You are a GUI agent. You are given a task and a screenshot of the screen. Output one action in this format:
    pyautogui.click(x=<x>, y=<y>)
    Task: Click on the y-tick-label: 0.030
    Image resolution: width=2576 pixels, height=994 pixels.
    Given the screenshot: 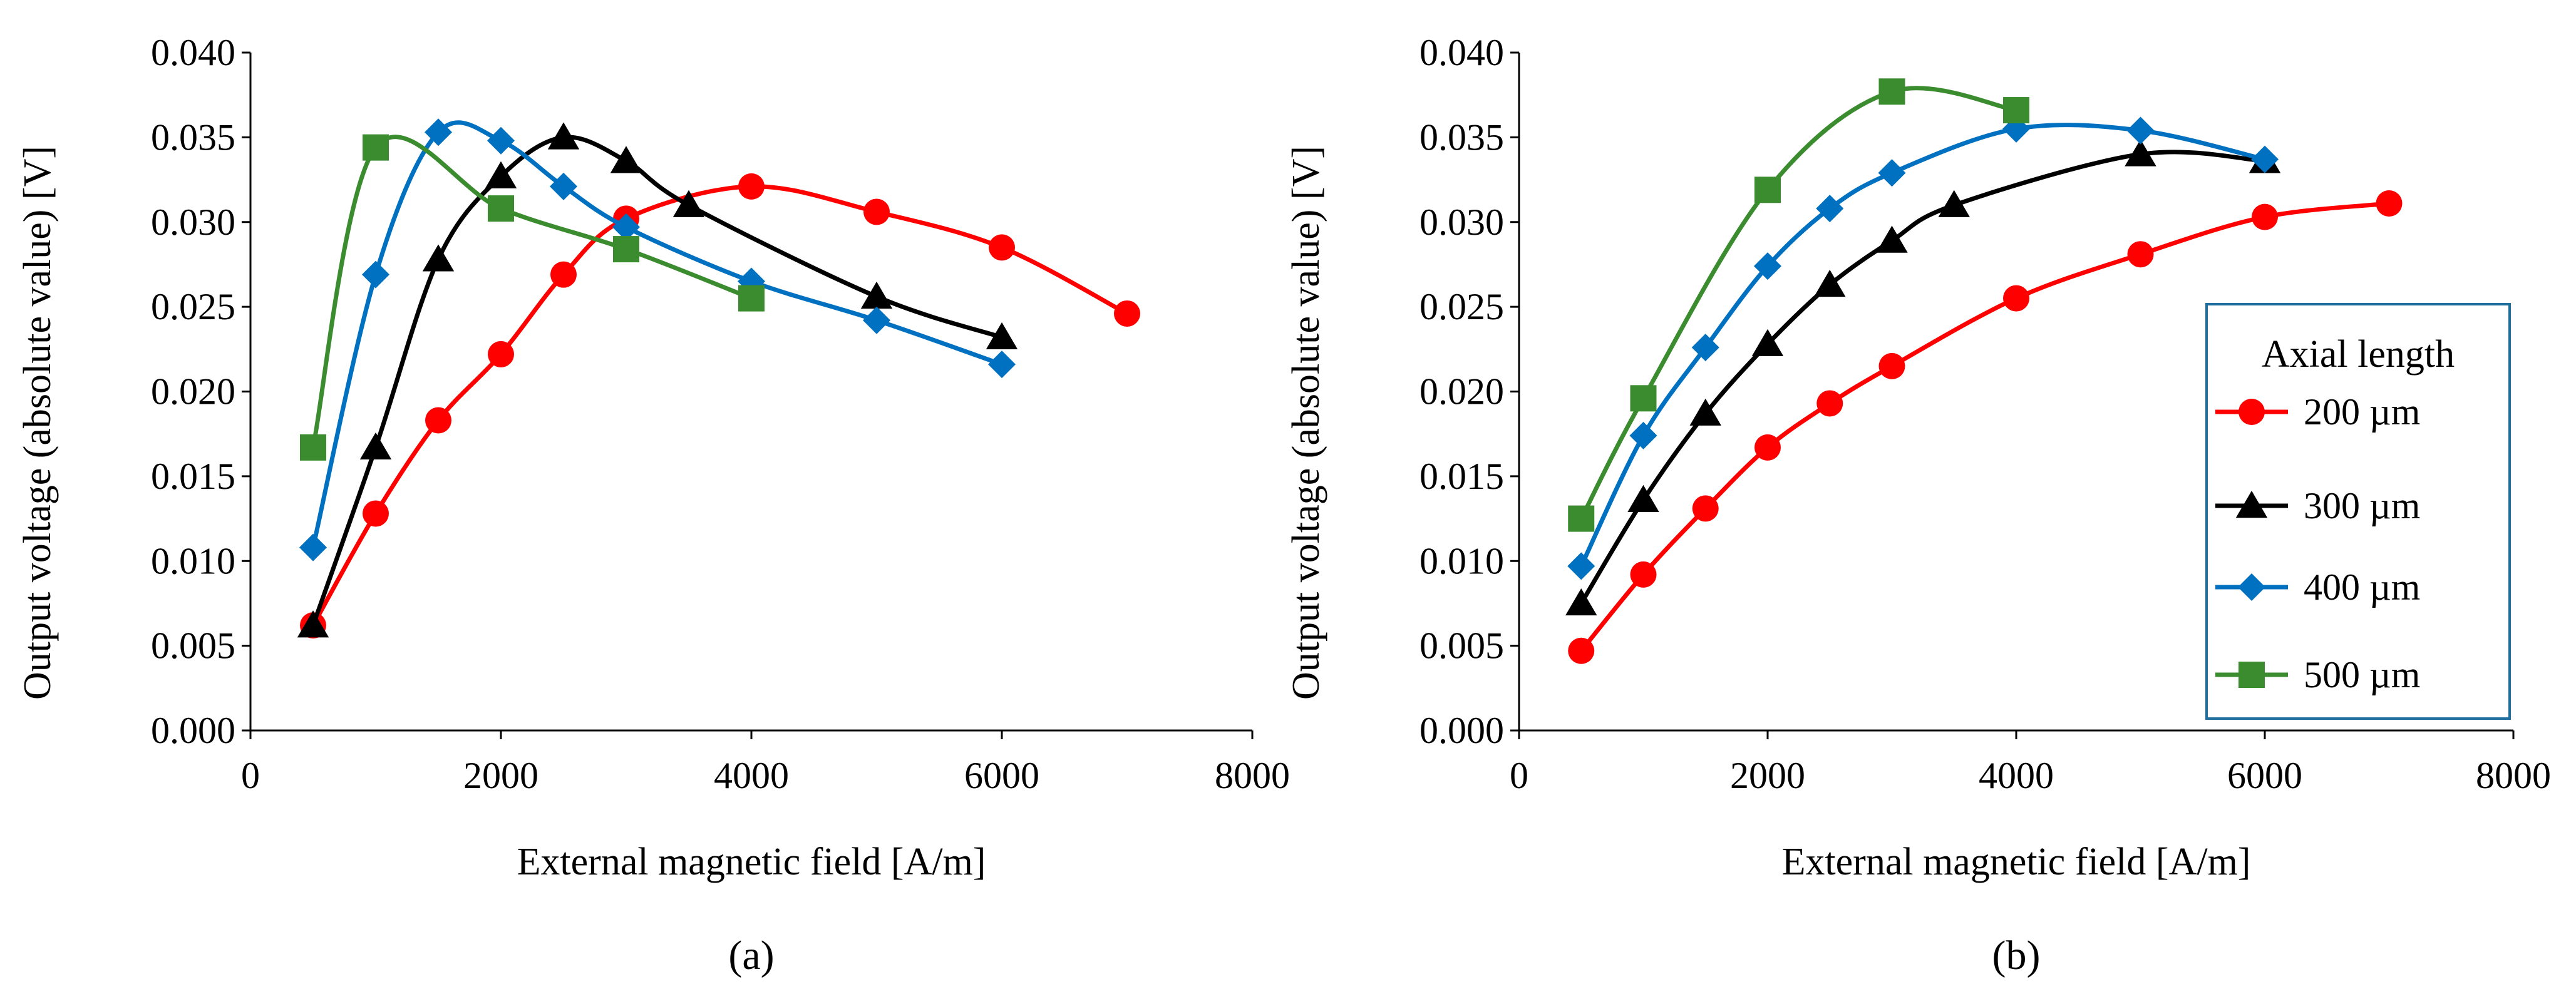 What is the action you would take?
    pyautogui.click(x=193, y=222)
    